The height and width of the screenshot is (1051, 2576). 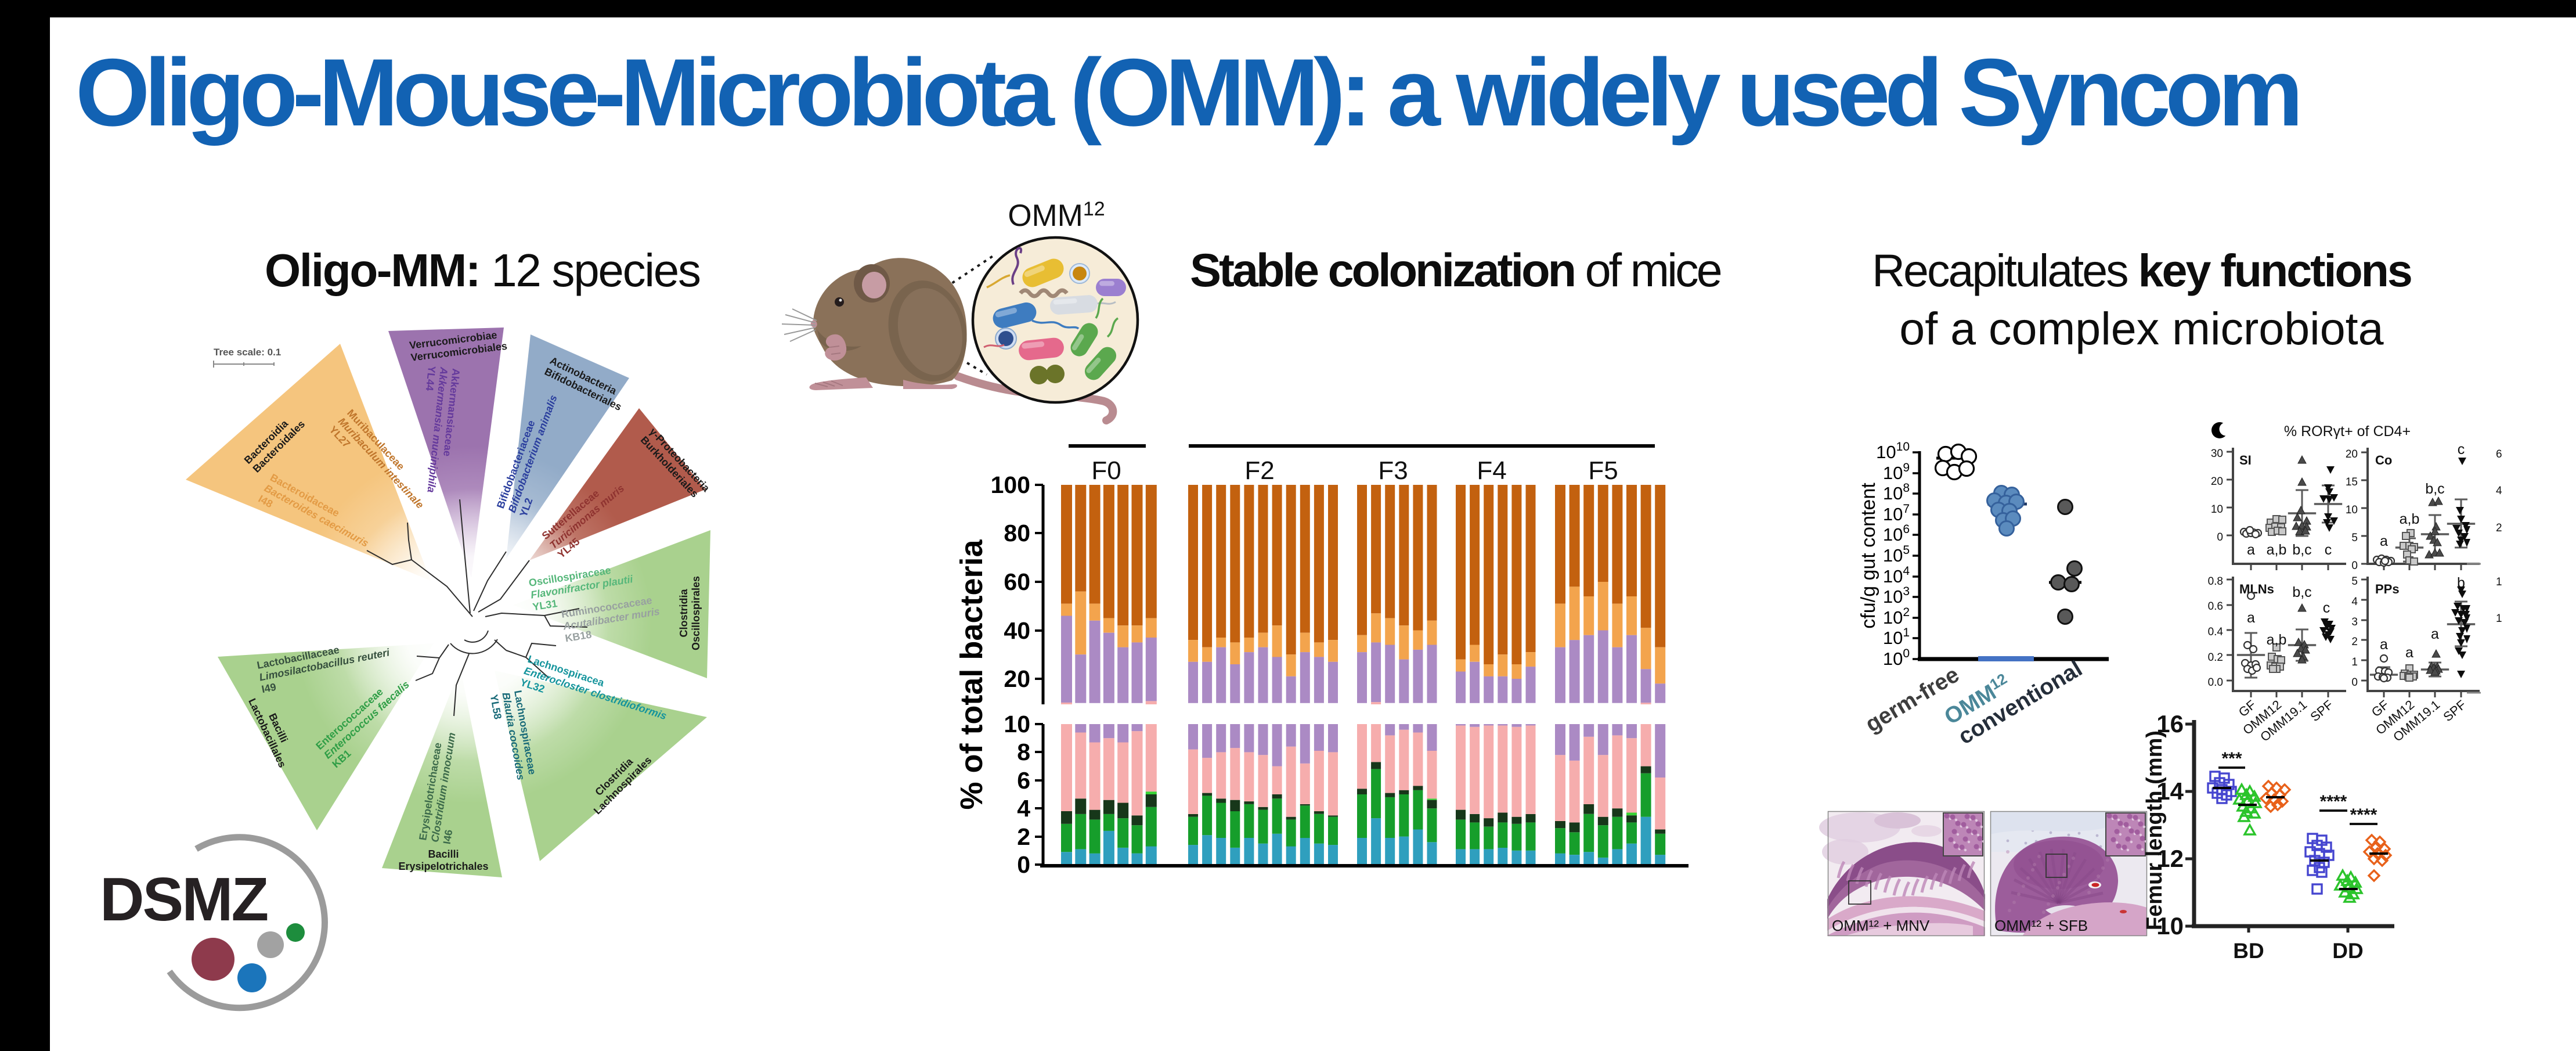 What do you see at coordinates (2170, 791) in the screenshot?
I see `svg-text: 14` at bounding box center [2170, 791].